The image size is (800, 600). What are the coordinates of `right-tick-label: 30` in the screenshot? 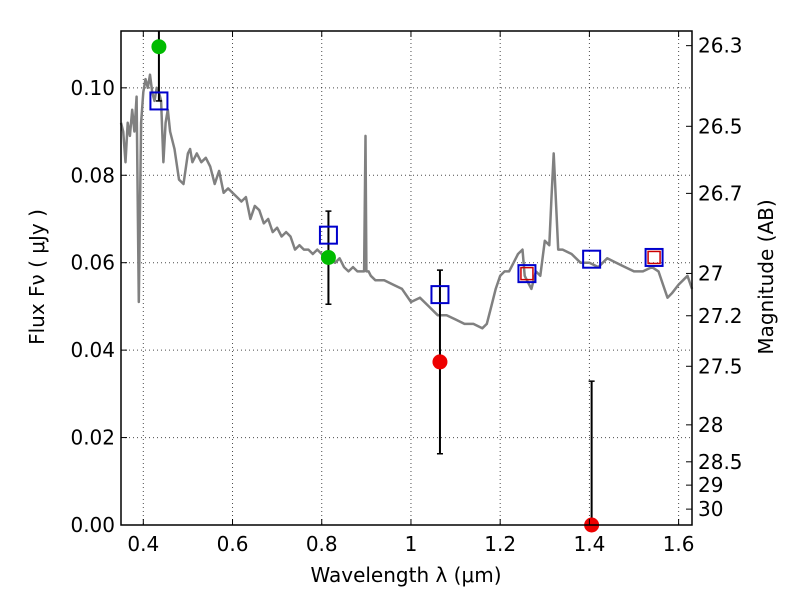 It's located at (710, 509).